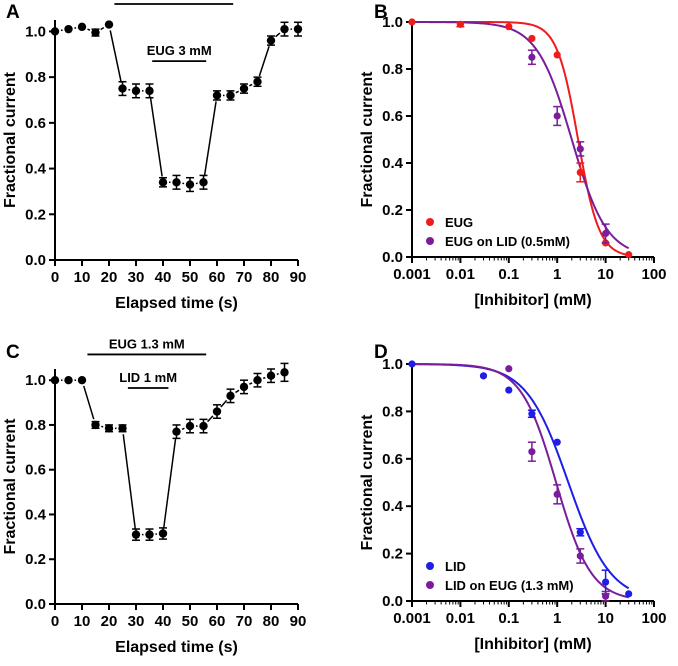 This screenshot has width=678, height=666. Describe the element at coordinates (13, 352) in the screenshot. I see `panel-letter: C` at that location.